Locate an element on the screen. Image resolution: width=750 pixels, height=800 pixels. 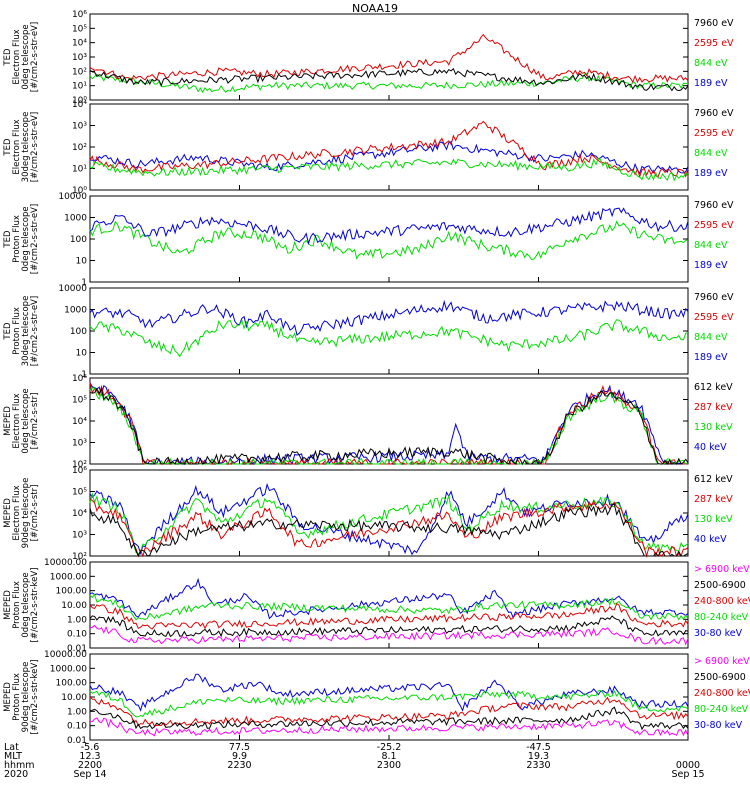
footer-row-label: 2020 is located at coordinates (16, 774).